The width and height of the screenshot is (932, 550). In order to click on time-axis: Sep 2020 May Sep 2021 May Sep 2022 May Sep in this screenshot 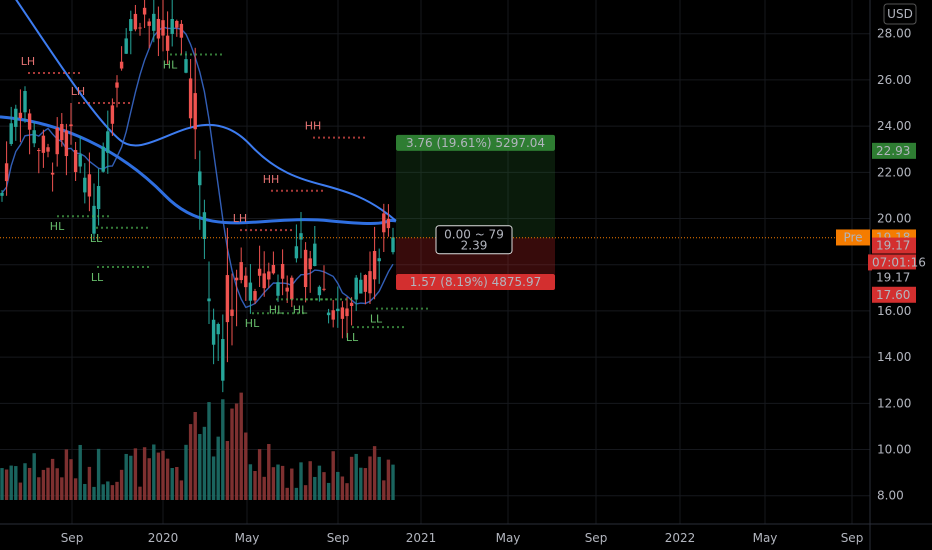, I will do `click(466, 534)`.